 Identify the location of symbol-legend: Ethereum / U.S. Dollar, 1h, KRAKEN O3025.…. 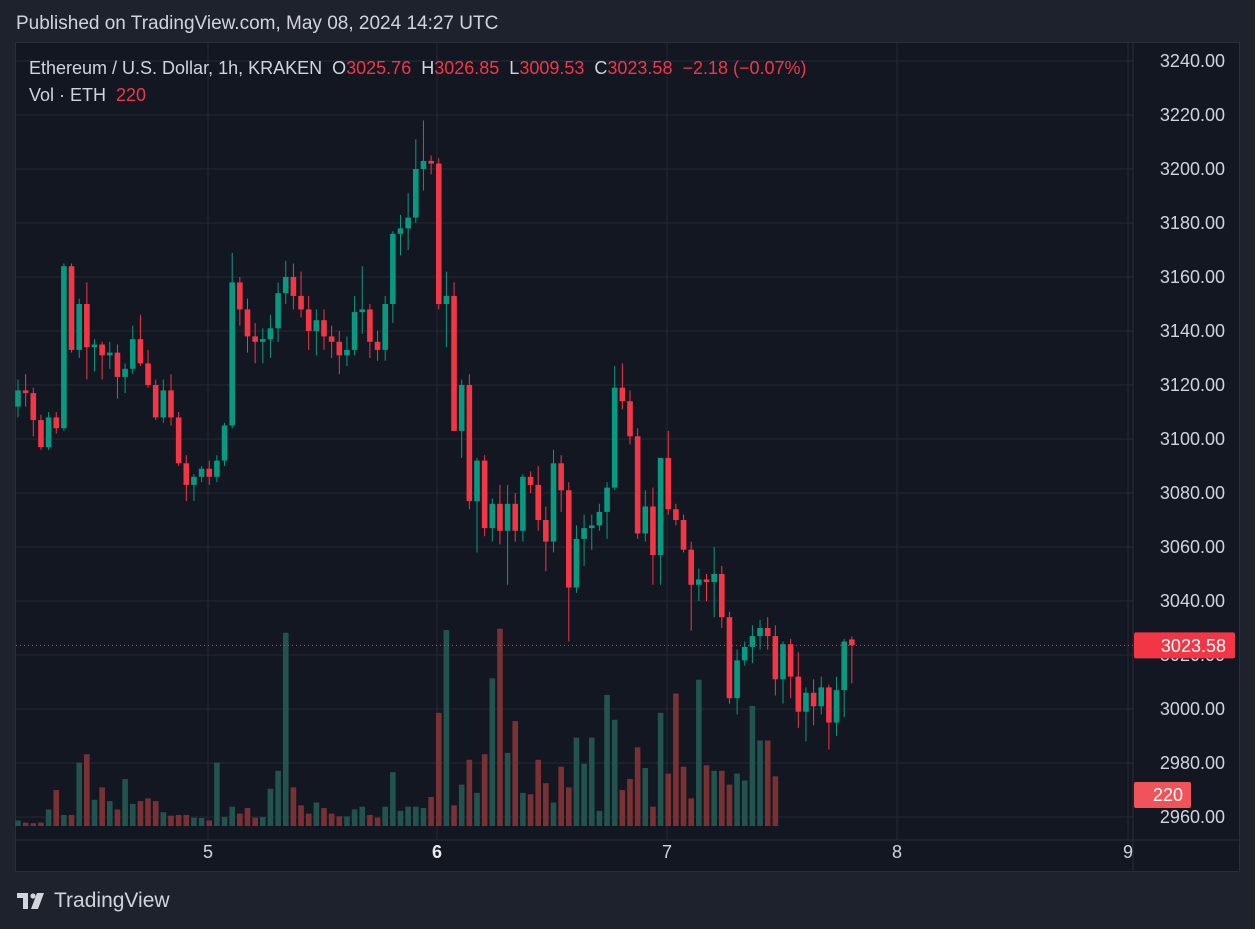
(418, 68).